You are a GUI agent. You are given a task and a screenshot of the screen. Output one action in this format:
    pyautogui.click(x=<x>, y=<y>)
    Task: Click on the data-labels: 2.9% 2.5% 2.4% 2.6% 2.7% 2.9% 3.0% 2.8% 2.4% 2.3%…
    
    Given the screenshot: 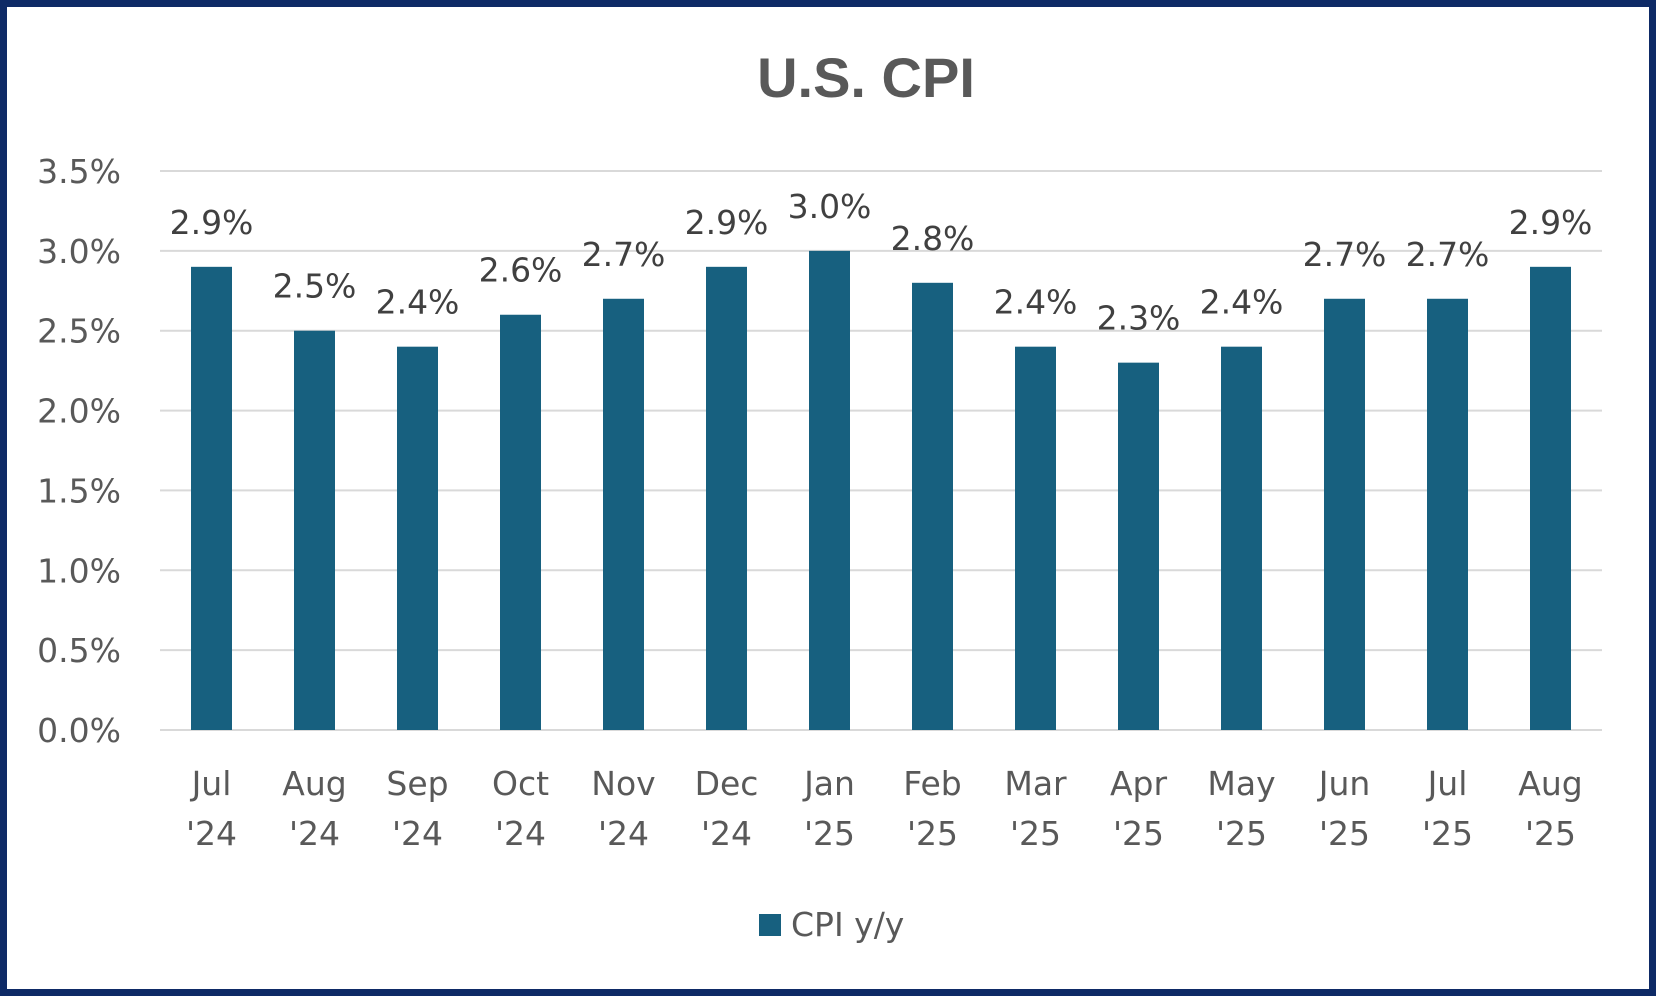 What is the action you would take?
    pyautogui.click(x=881, y=262)
    